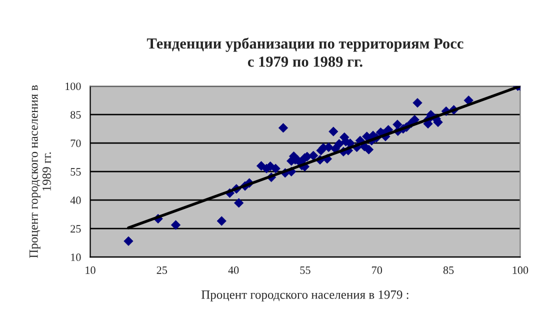  Describe the element at coordinates (305, 52) in the screenshot. I see `chart-title: Тенденции урбанизации по территориям Росс с 1979 по 1989 гг.` at that location.